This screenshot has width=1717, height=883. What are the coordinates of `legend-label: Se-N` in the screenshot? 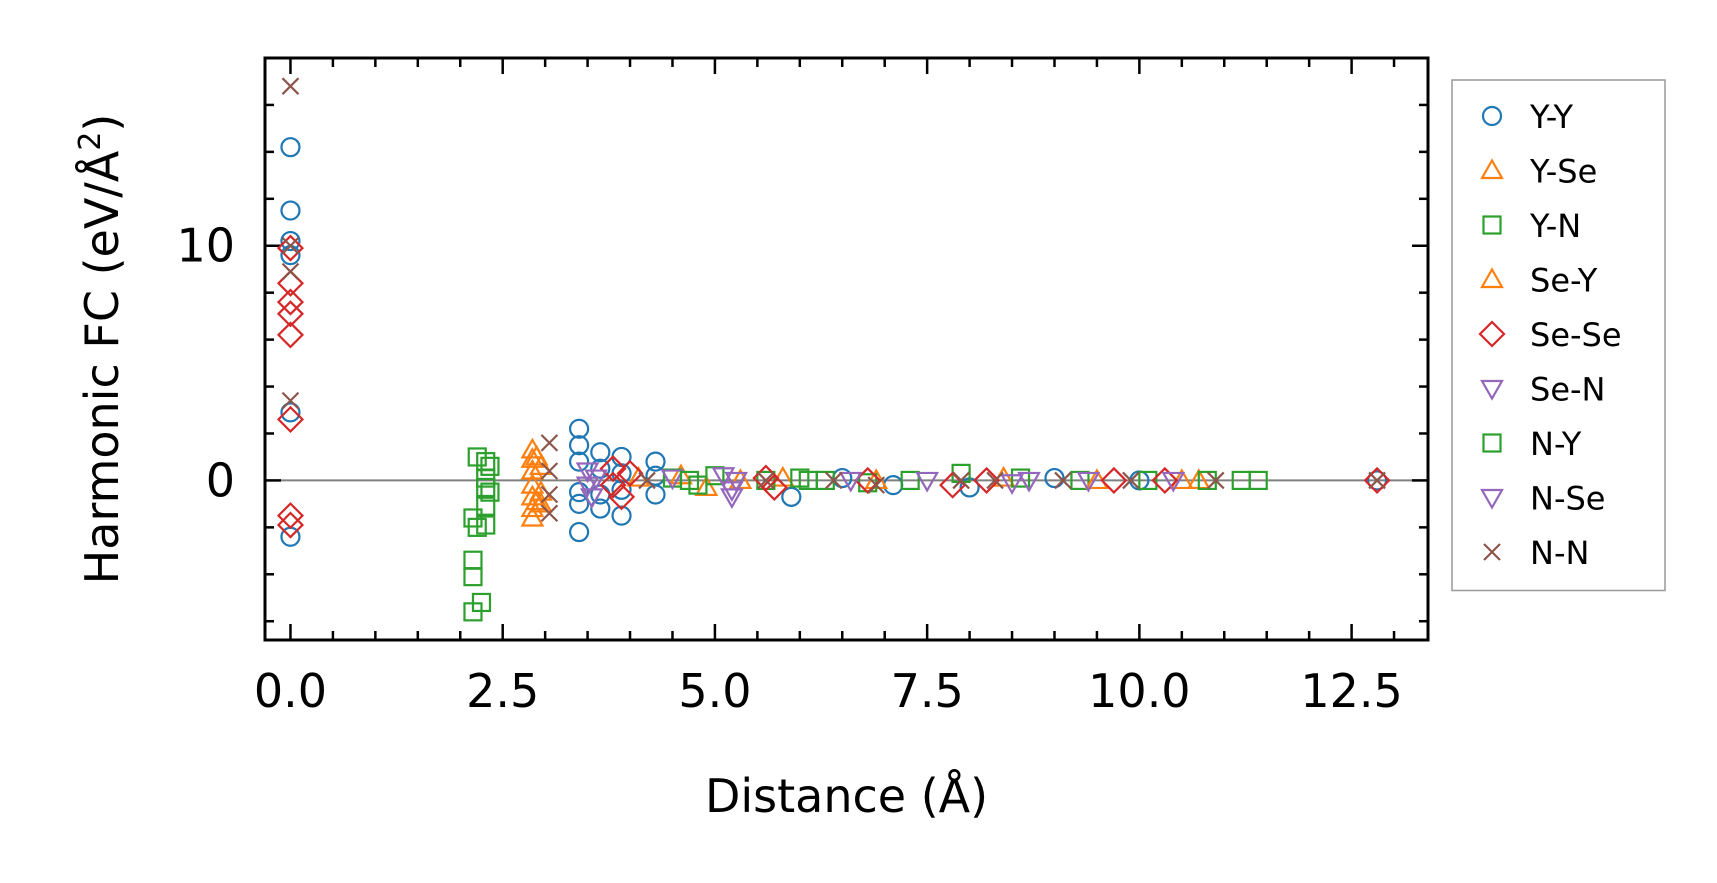 It's located at (1567, 390).